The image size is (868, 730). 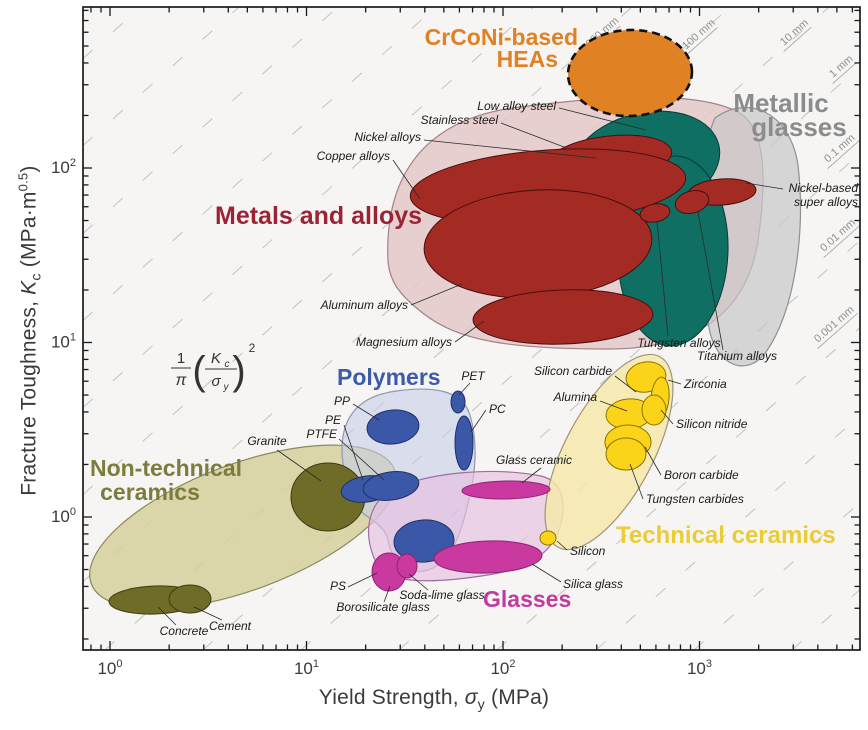 I want to click on annotation-label: Soda-lime glass, so click(x=441, y=595).